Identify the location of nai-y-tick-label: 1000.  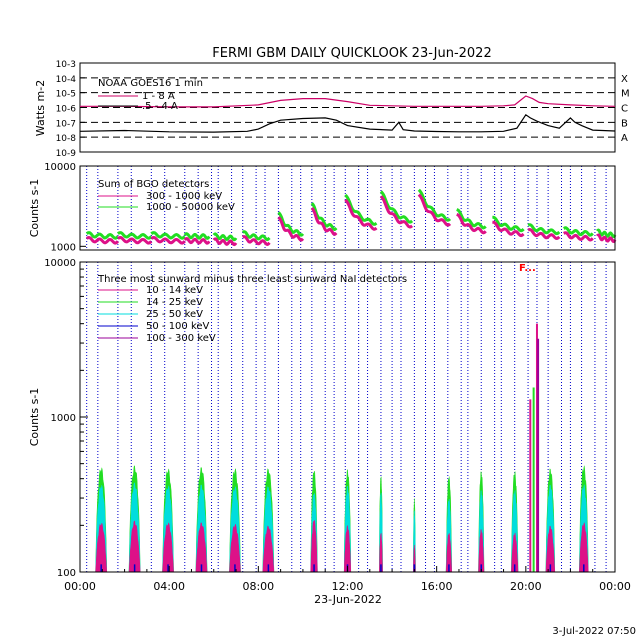
(63, 418).